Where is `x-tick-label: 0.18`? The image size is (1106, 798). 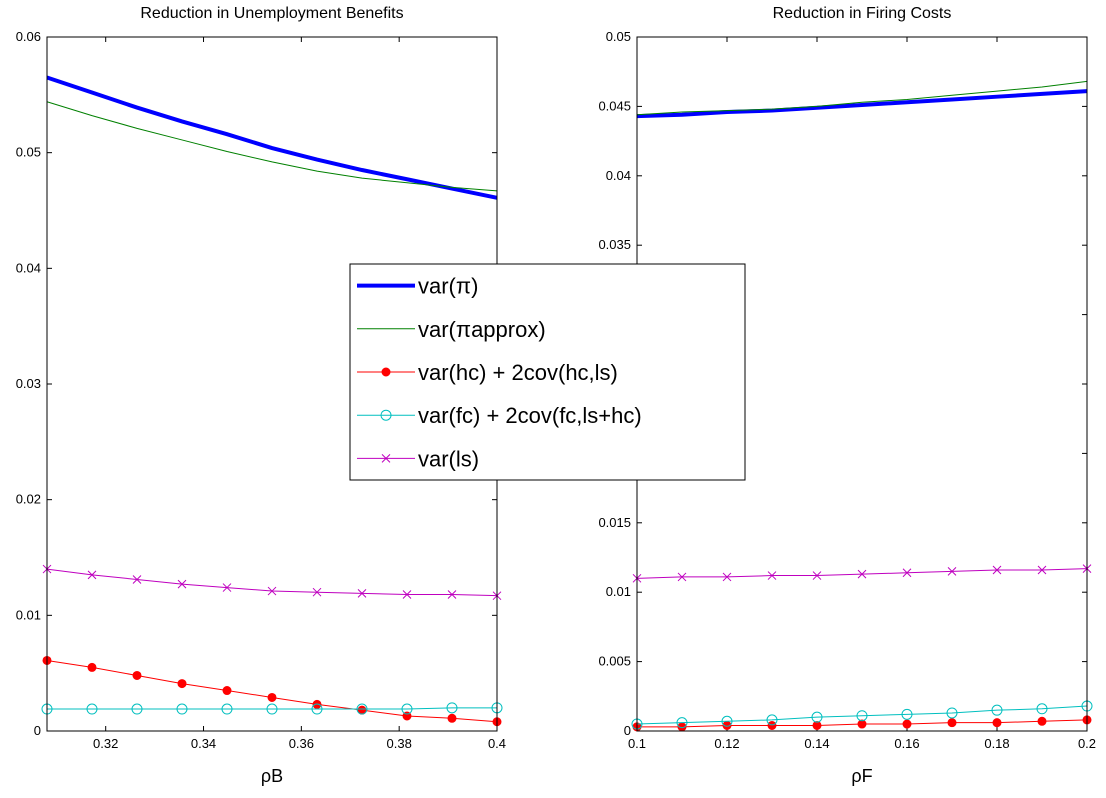
x-tick-label: 0.18 is located at coordinates (996, 743).